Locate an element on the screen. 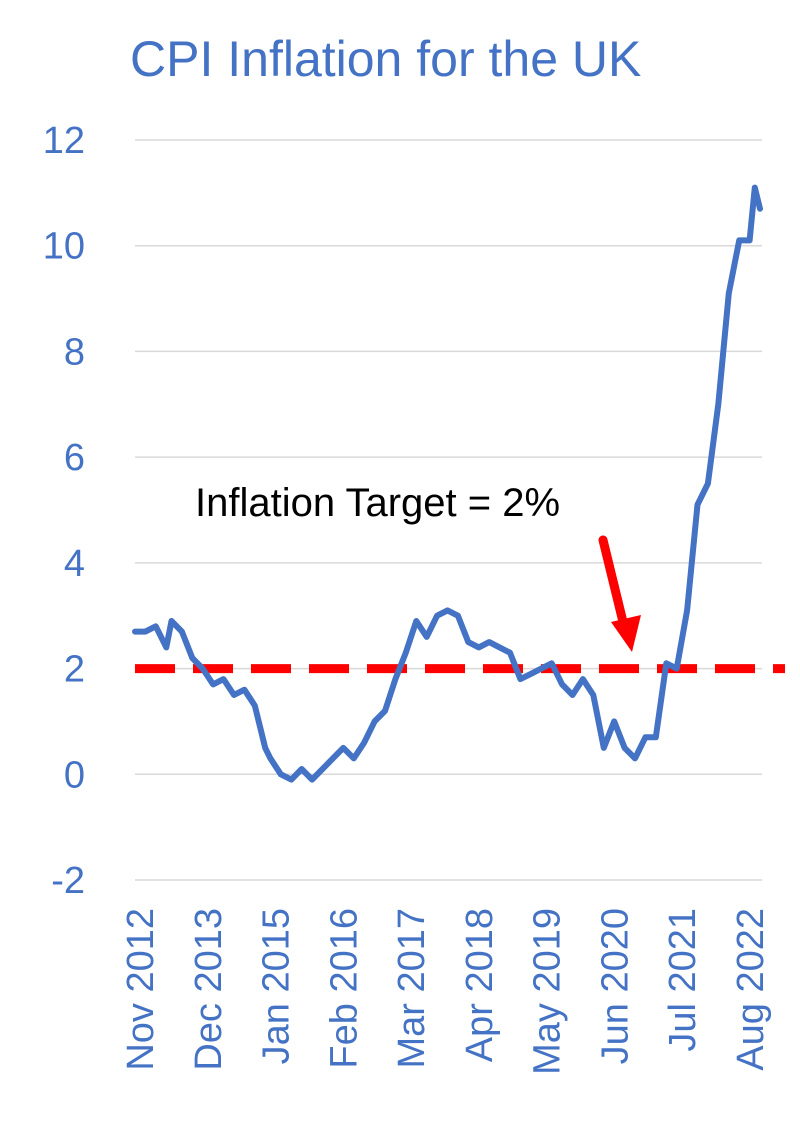  x-tick-label: Jul 2021 is located at coordinates (683, 980).